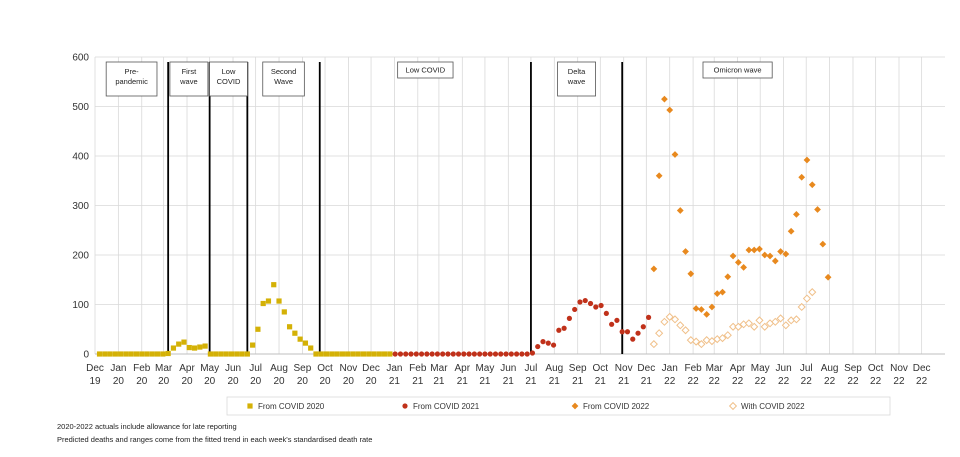  Describe the element at coordinates (131, 71) in the screenshot. I see `wave-label-text: Pre-` at that location.